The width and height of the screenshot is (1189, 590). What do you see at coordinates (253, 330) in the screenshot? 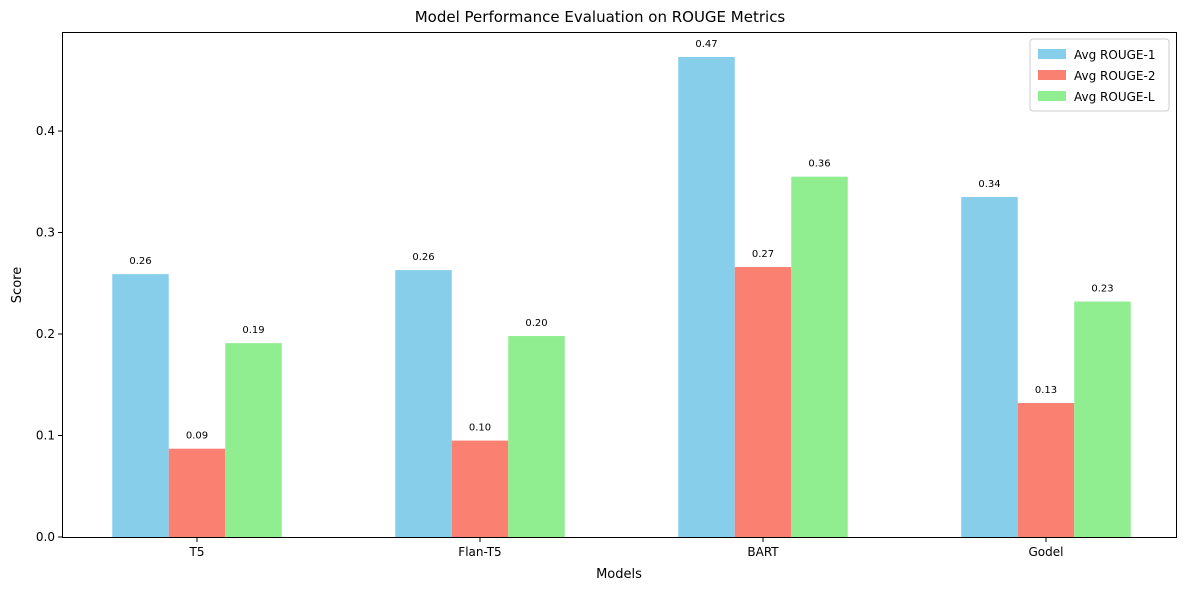
I see `data-label: 0.19` at bounding box center [253, 330].